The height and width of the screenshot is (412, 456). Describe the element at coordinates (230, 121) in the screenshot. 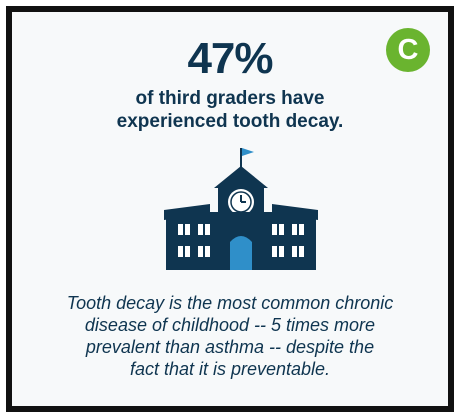

I see `headline-line-2: experienced tooth decay.` at that location.